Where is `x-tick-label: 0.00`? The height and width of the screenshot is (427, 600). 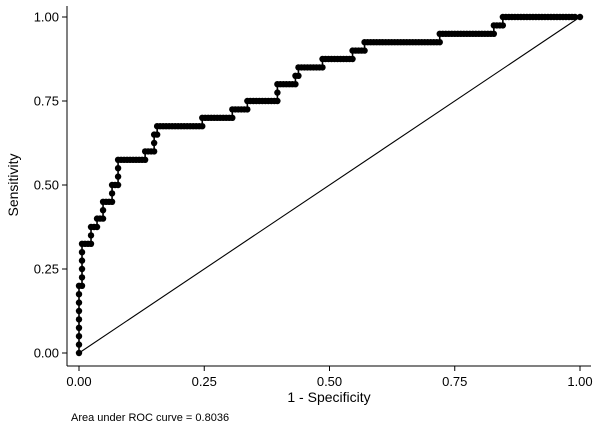
x-tick-label: 0.00 is located at coordinates (78, 381).